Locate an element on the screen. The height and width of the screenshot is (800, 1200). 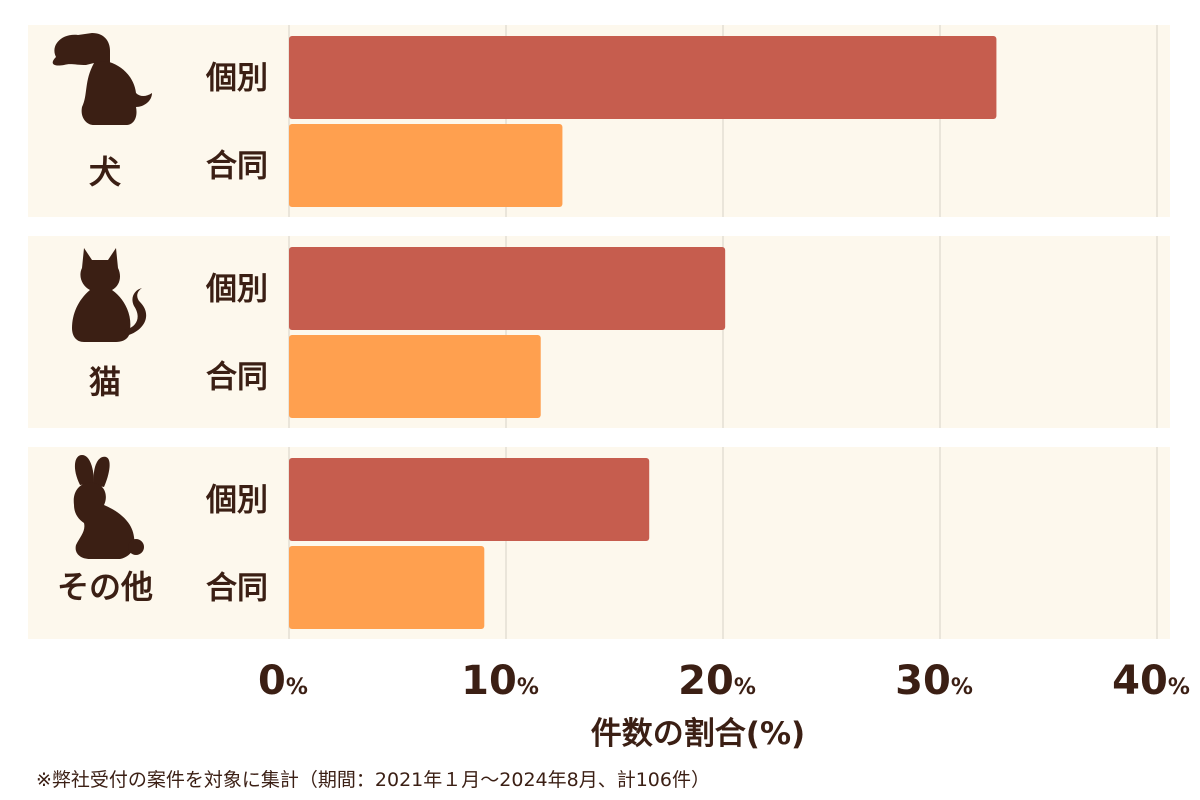
dog-head is located at coordinates (81, 51).